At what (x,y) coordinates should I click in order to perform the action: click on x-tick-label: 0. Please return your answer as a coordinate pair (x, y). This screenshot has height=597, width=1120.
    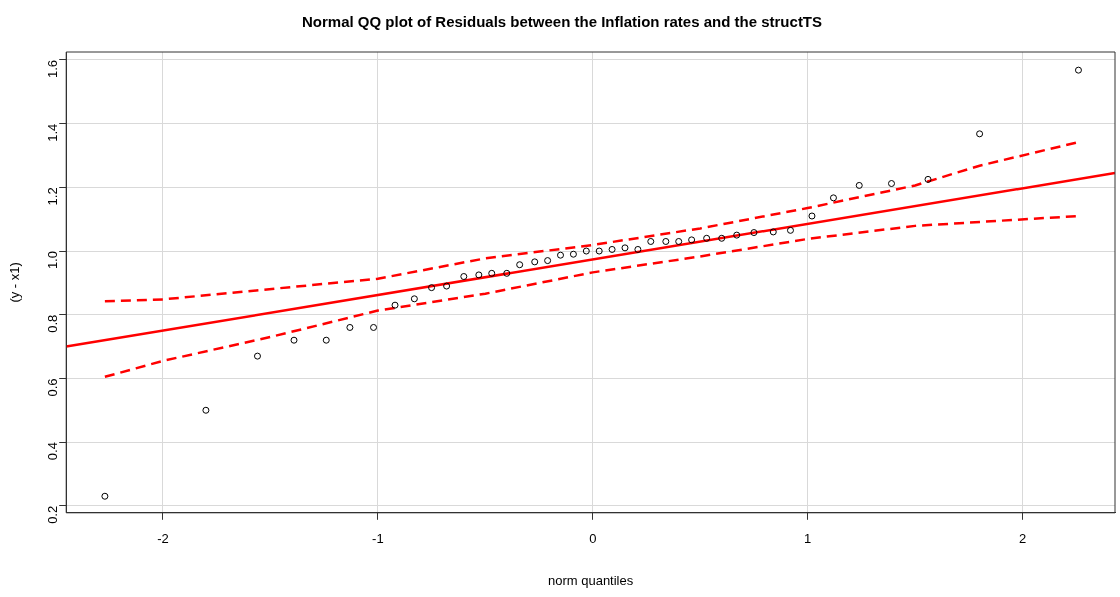
    Looking at the image, I should click on (593, 539).